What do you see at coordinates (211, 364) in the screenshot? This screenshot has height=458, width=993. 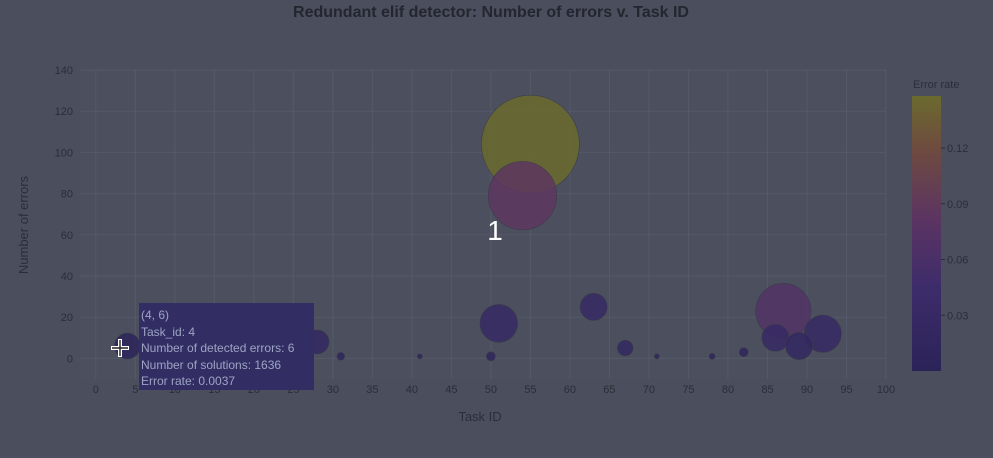 I see `tooltip-solutions: Number of solutions: 1636` at bounding box center [211, 364].